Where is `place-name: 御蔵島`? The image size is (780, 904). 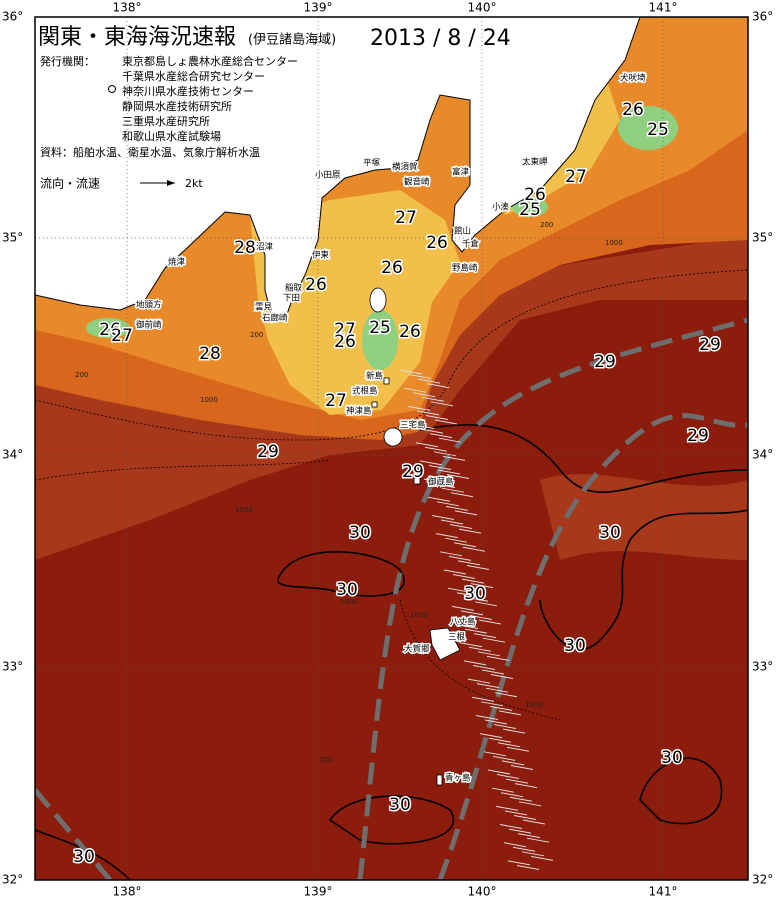
place-name: 御蔵島 is located at coordinates (441, 482).